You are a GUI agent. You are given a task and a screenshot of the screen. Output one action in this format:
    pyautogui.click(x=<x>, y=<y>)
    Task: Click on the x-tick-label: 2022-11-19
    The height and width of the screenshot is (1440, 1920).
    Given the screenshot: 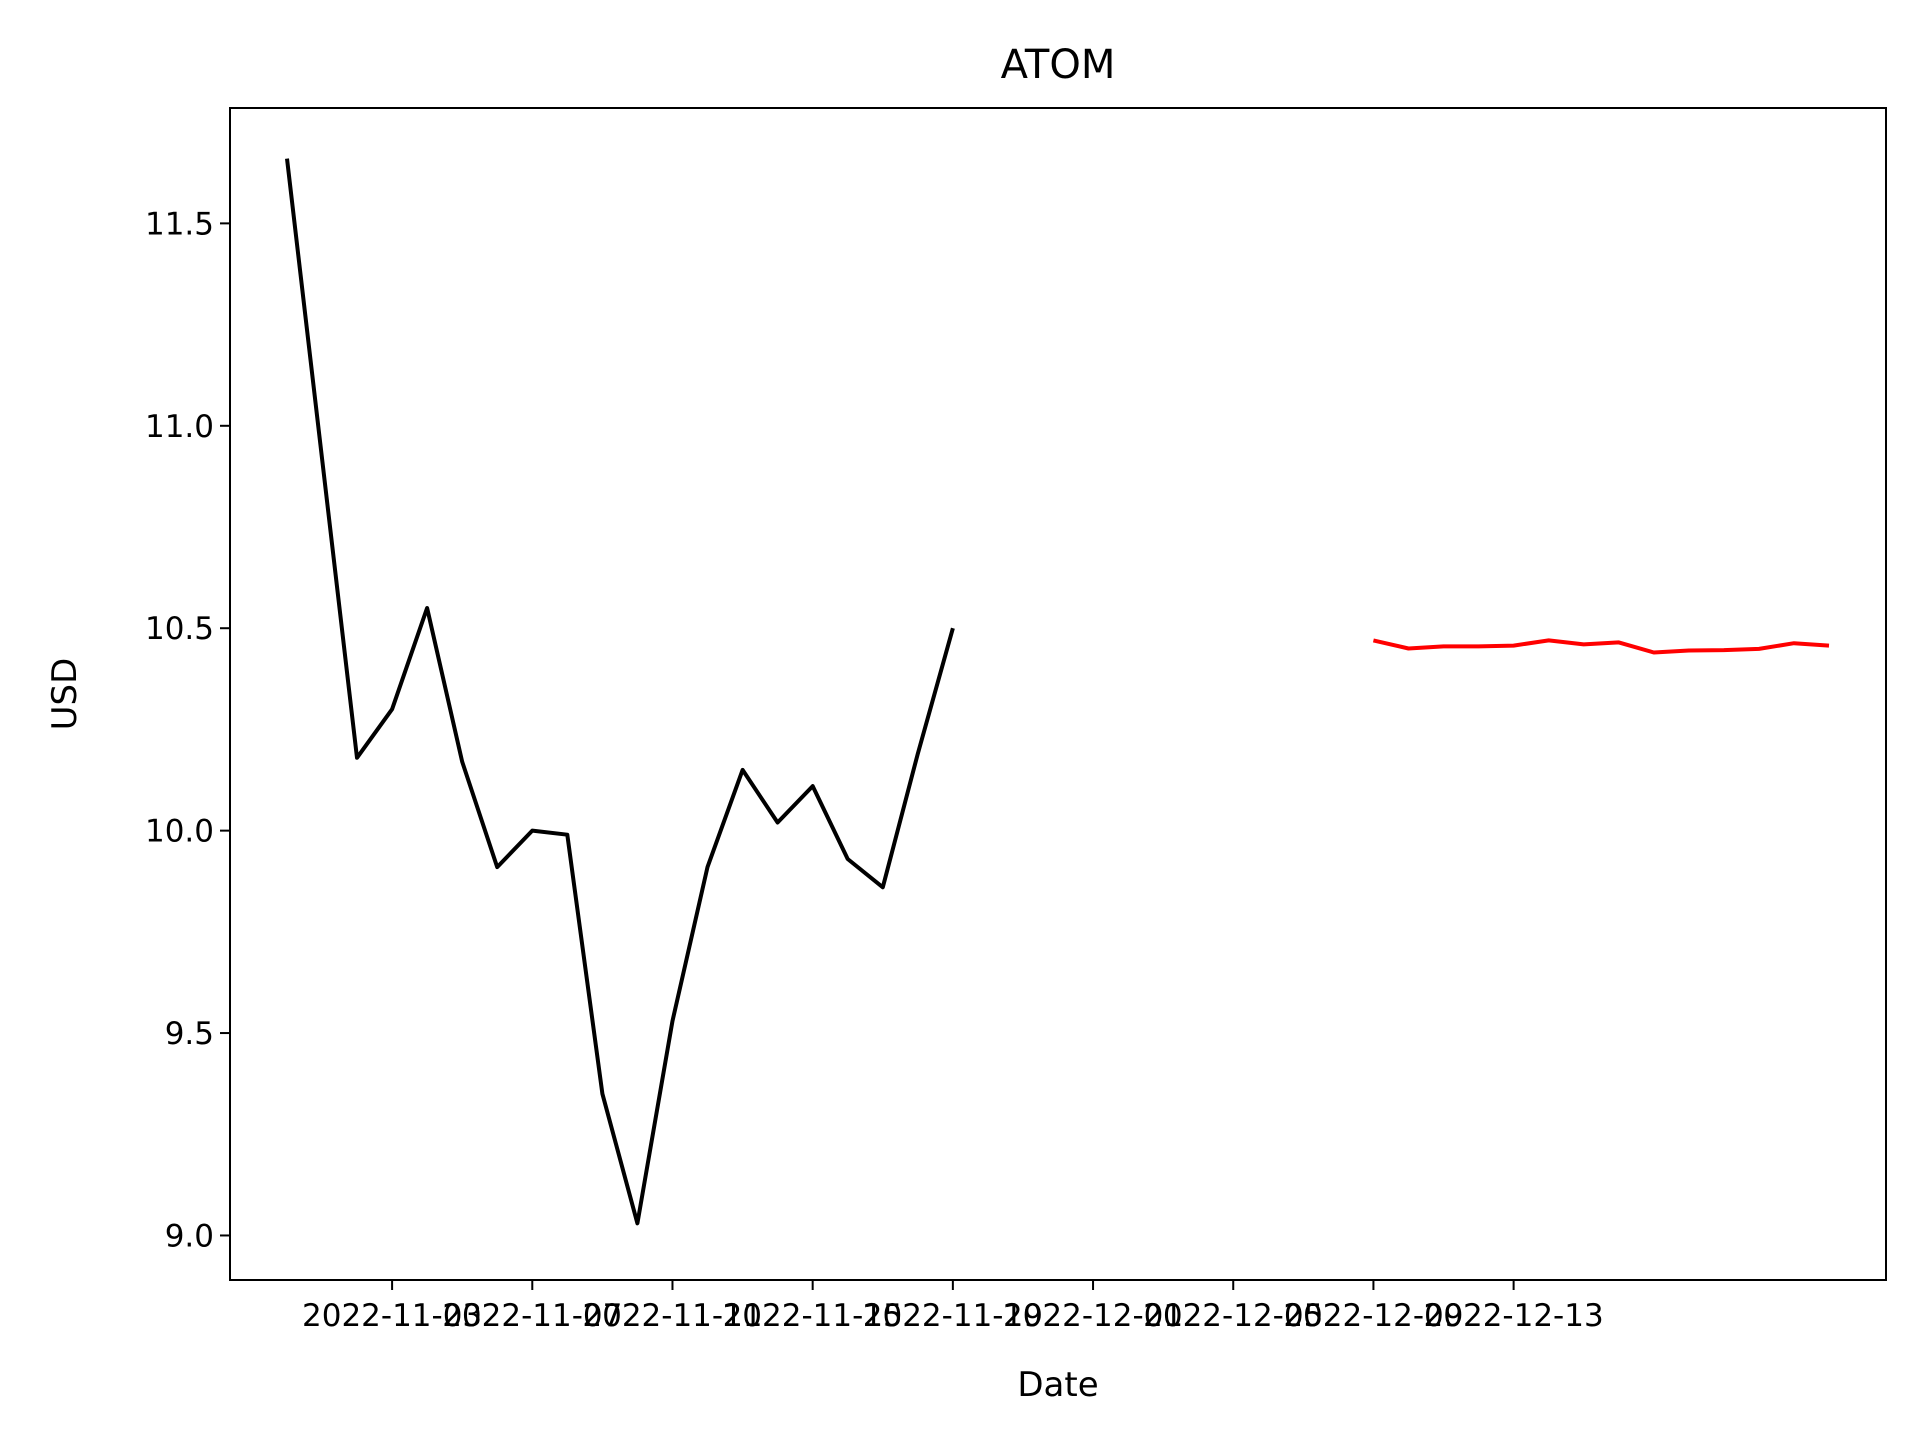 What is the action you would take?
    pyautogui.click(x=953, y=1316)
    